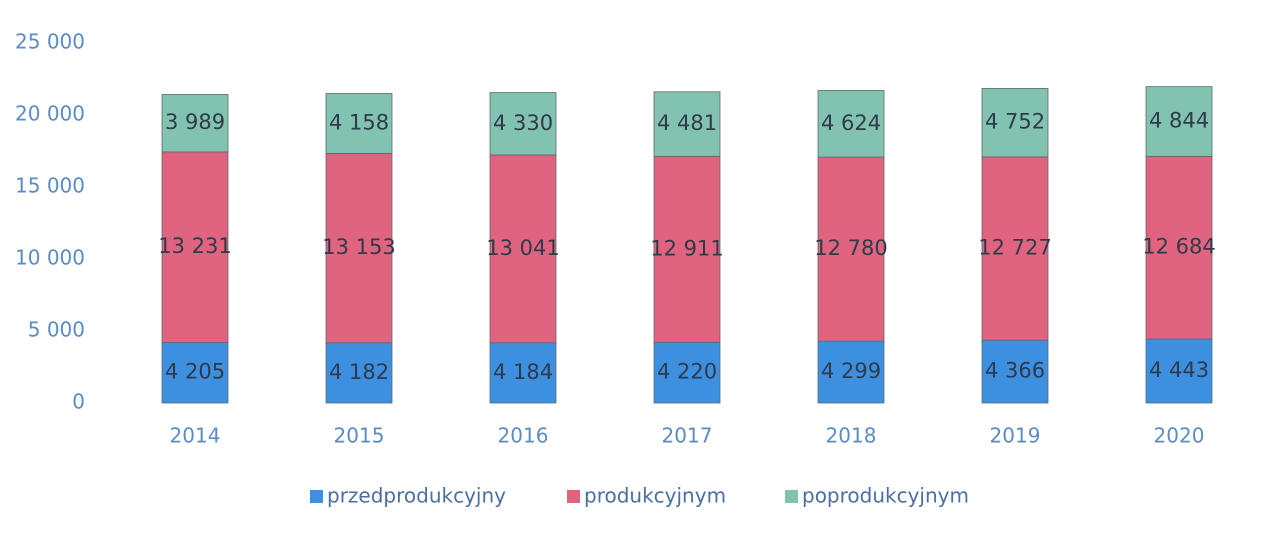 The image size is (1287, 537). I want to click on data-label: 4 624, so click(851, 123).